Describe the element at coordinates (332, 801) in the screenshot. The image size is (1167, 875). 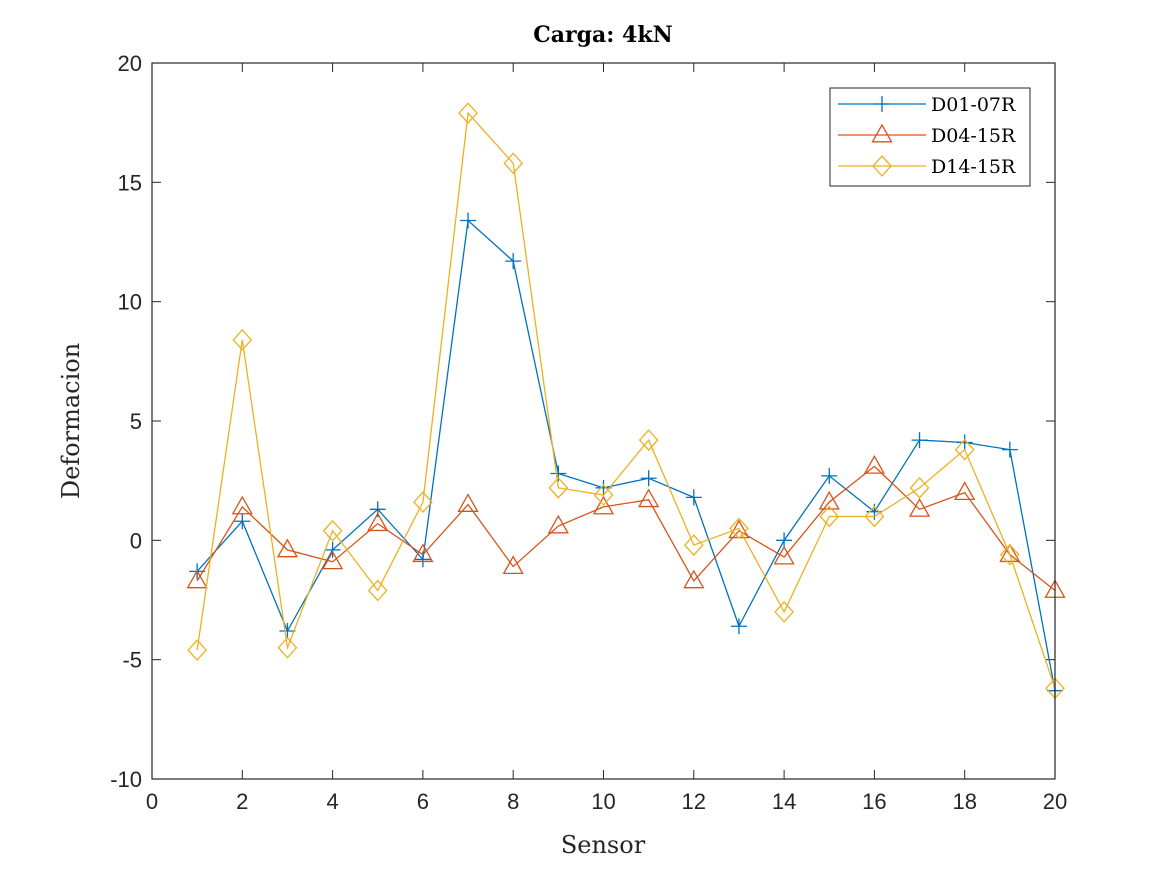
I see `x-tick-label: 4` at that location.